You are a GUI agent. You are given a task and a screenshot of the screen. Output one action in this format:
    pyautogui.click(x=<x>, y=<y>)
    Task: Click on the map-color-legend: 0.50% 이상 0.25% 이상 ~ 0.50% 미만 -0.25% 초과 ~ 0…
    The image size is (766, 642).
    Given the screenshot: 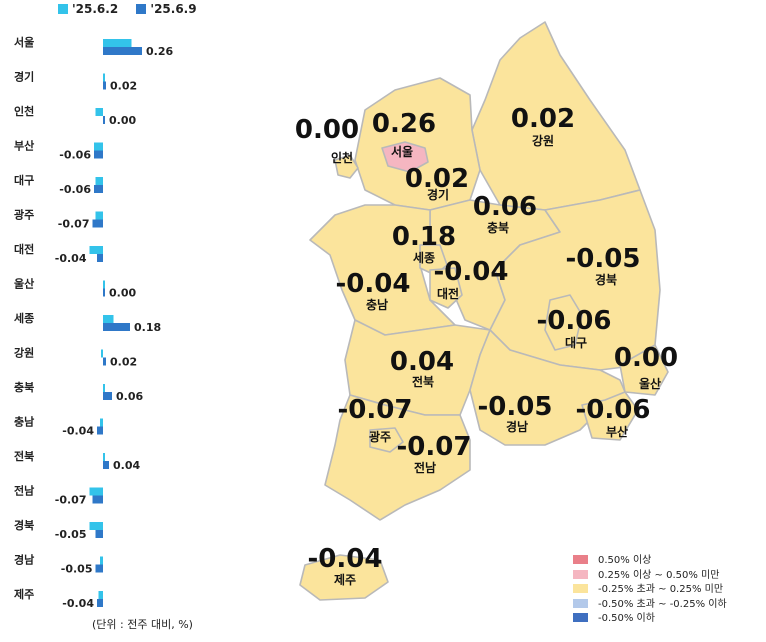 What is the action you would take?
    pyautogui.click(x=650, y=590)
    